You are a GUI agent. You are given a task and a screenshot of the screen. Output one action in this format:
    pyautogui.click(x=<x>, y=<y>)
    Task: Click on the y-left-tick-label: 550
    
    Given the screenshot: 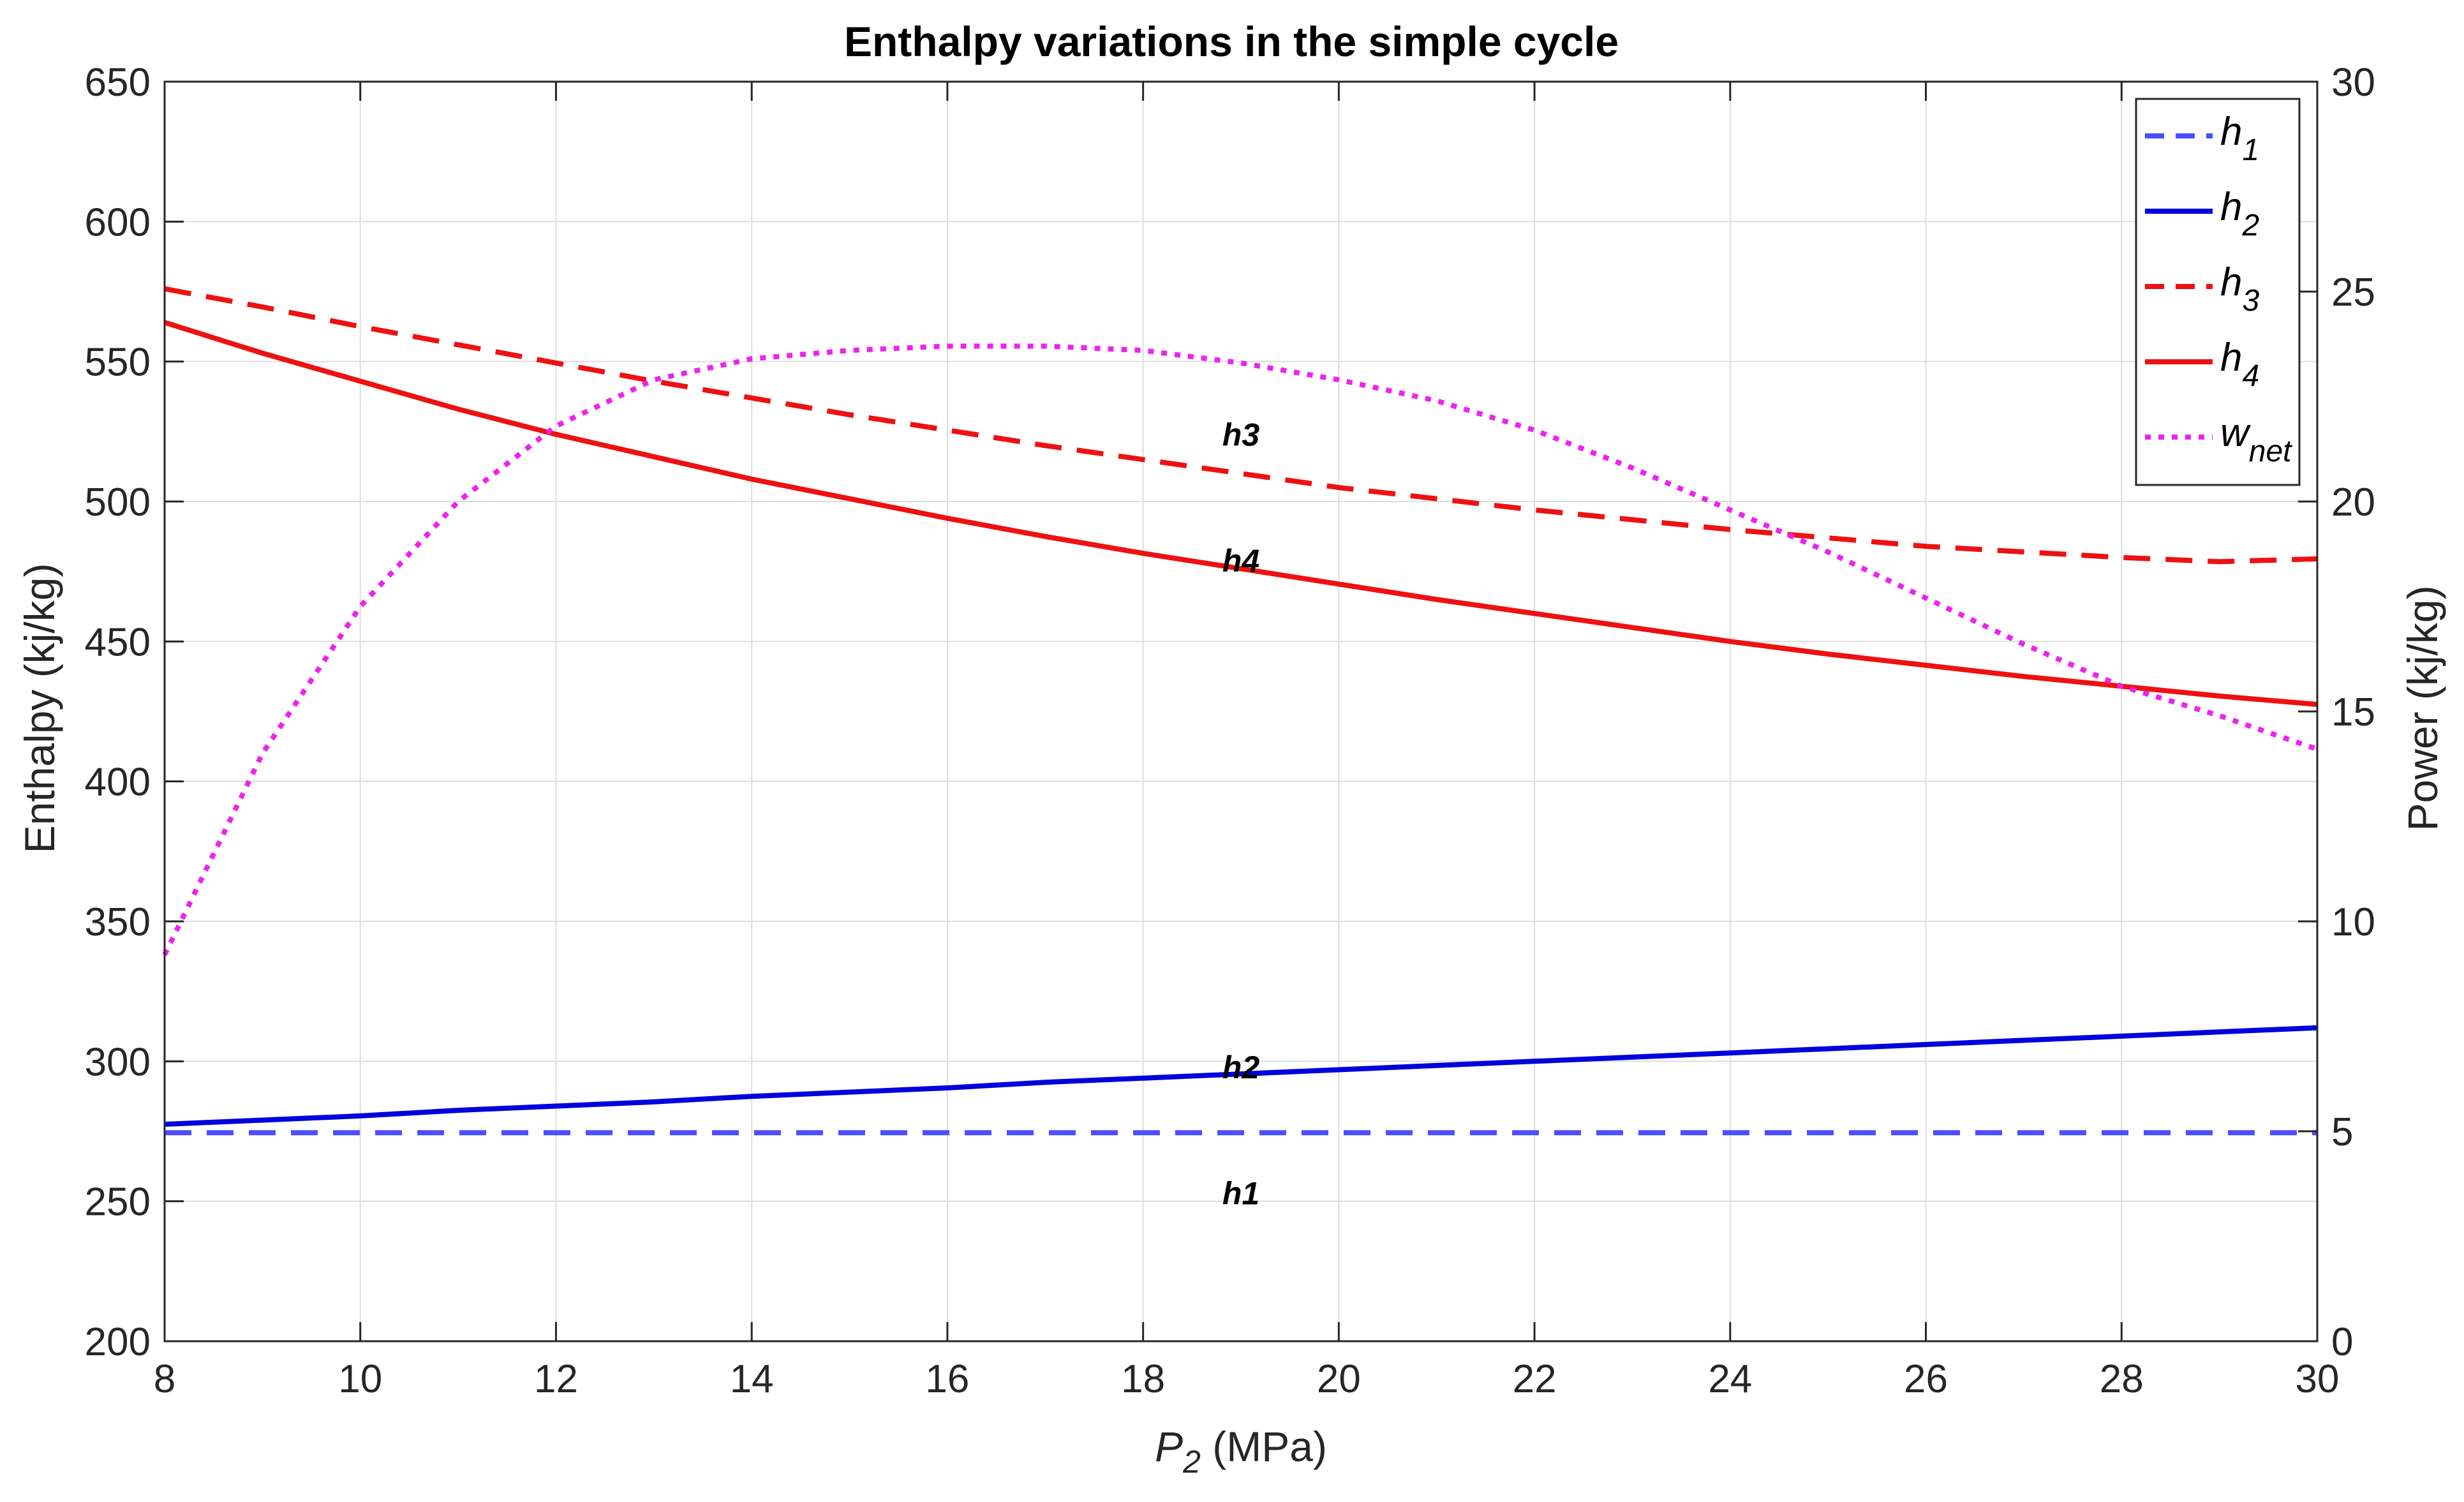 What is the action you would take?
    pyautogui.click(x=118, y=363)
    